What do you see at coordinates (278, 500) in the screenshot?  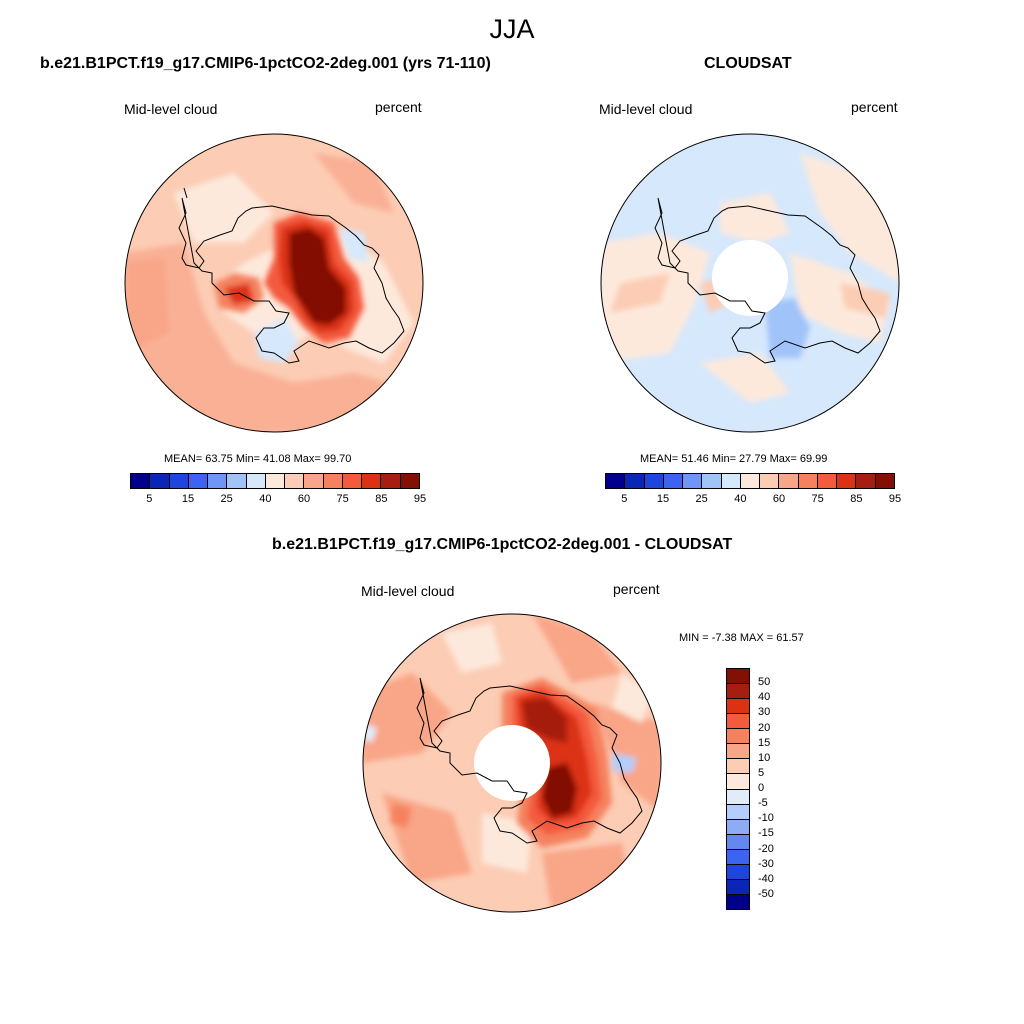 I see `model-colorbar-ticks: 5 15 25 40 60 75 85 95` at bounding box center [278, 500].